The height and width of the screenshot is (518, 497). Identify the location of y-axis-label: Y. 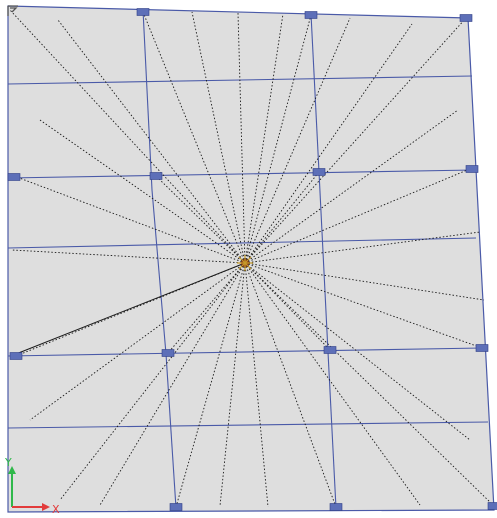
(8, 462).